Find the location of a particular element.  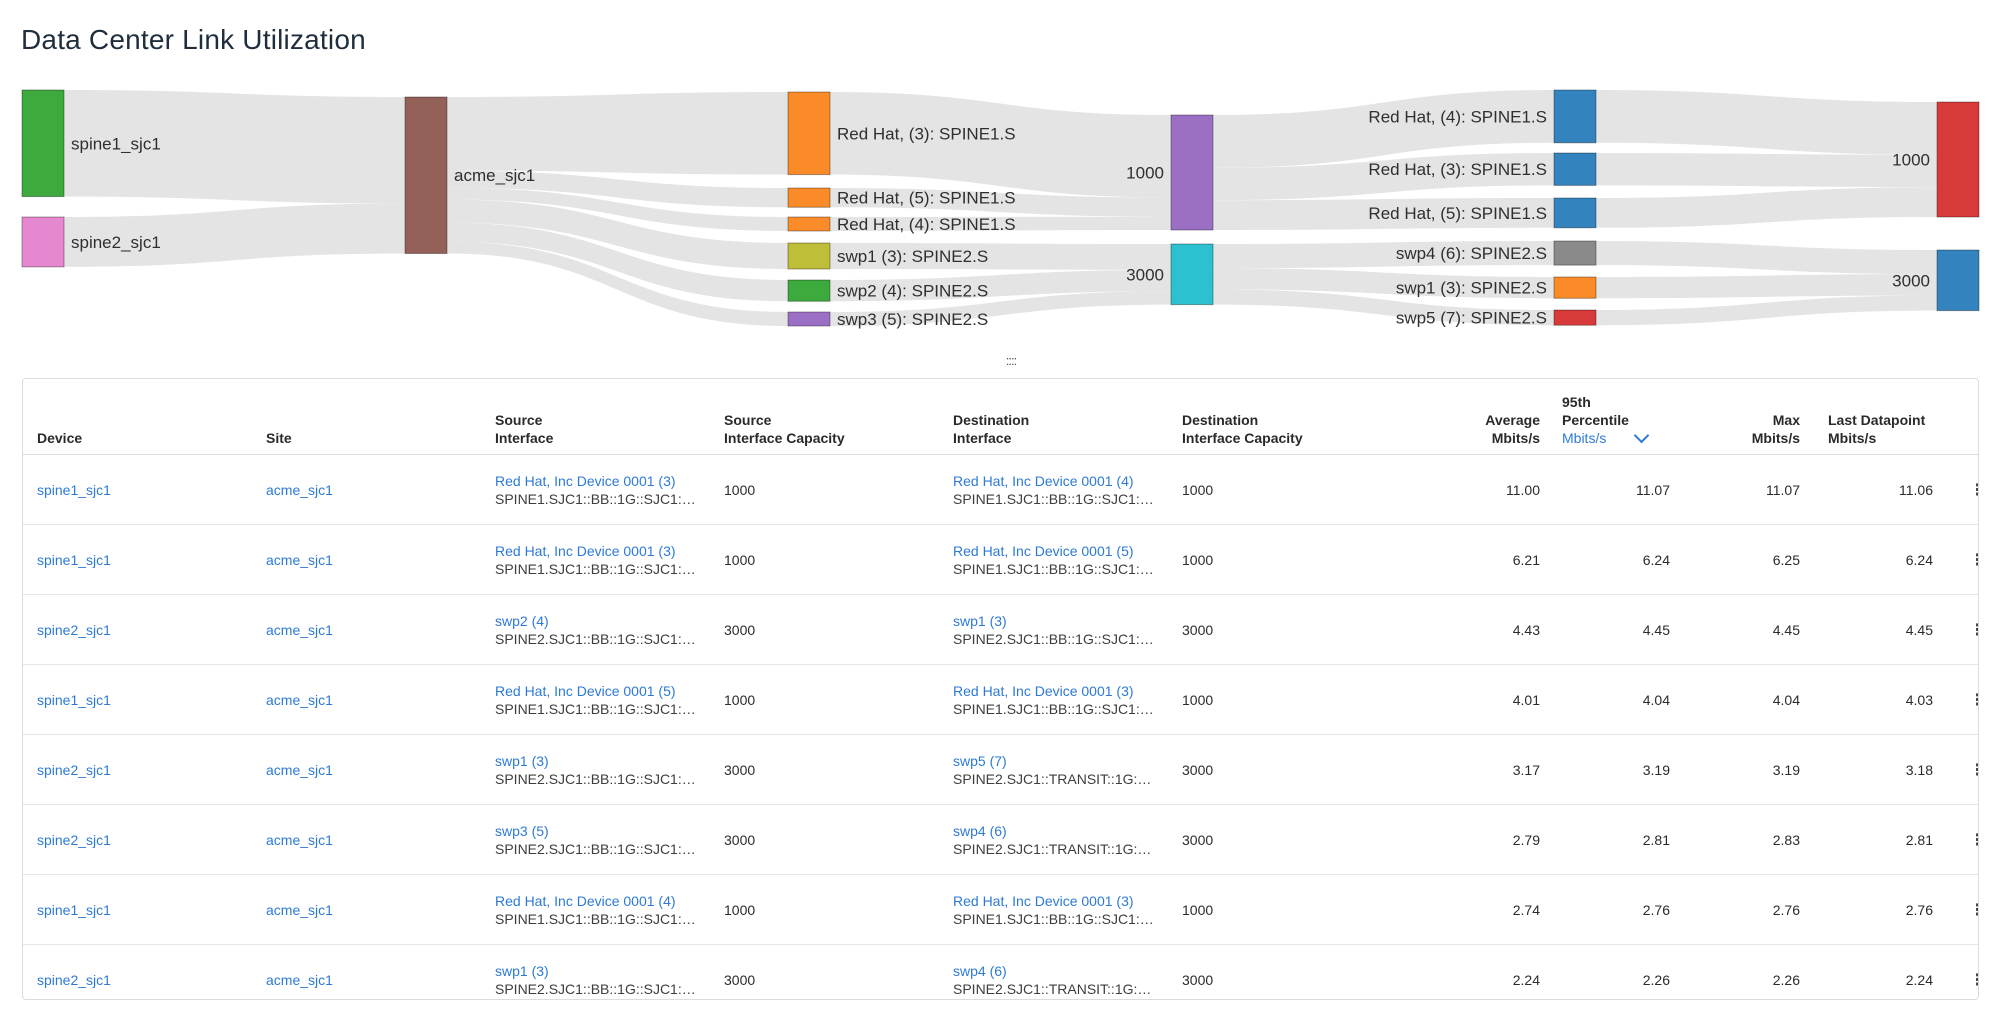

sankey-link-cap1_1000-to-d_rh4 is located at coordinates (1383, 129).